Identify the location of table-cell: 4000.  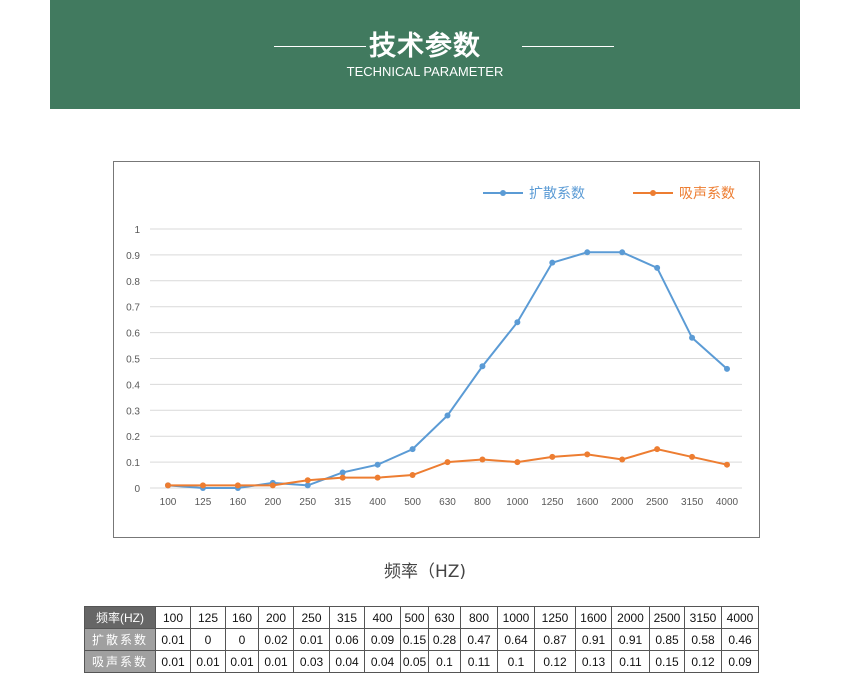
(740, 617).